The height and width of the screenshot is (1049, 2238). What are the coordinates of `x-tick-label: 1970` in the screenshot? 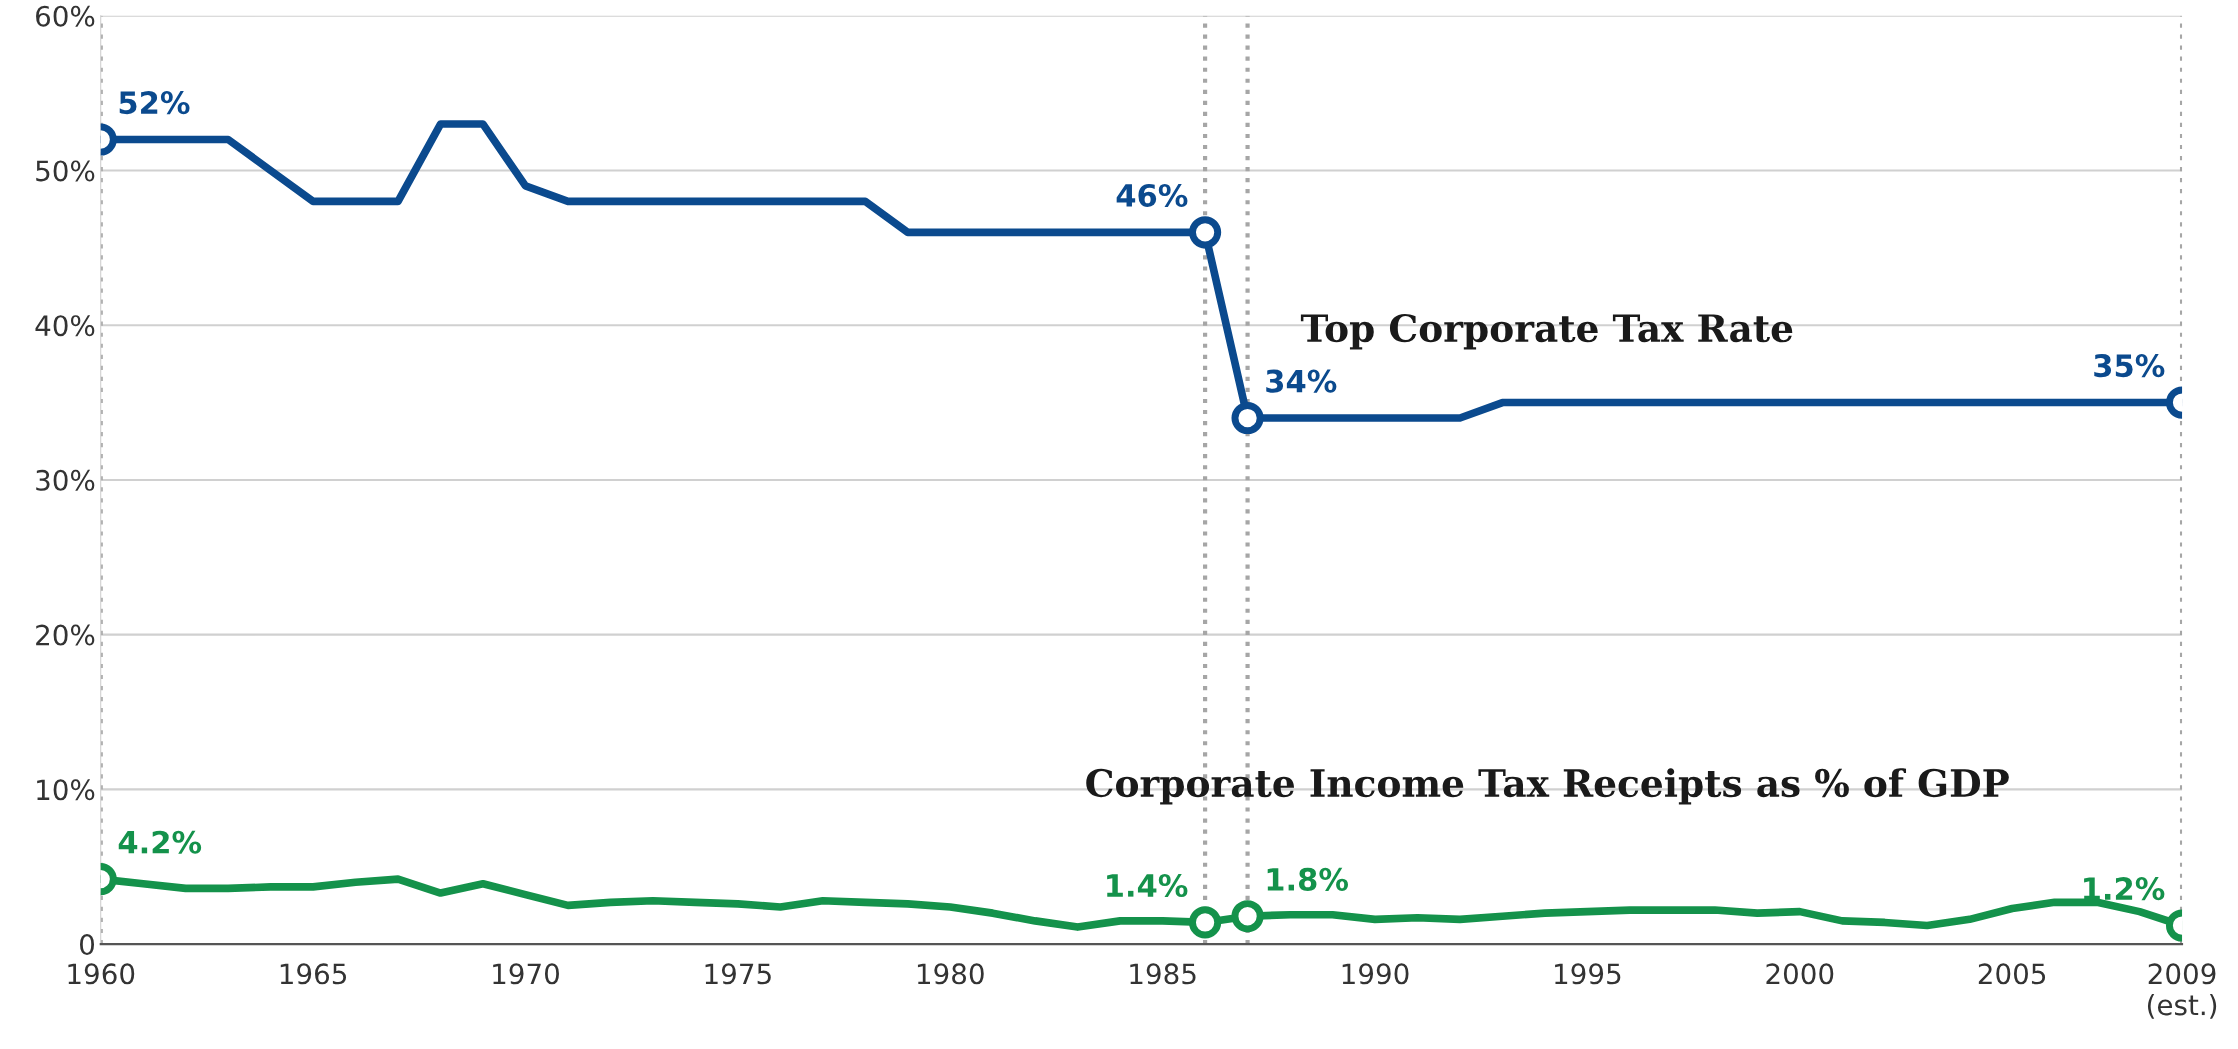 It's located at (526, 974).